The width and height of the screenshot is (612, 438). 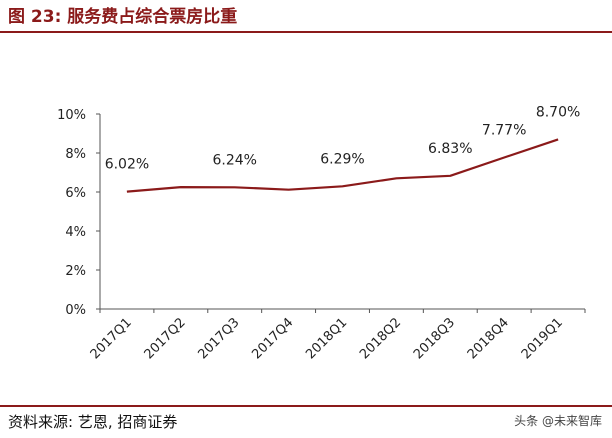 What do you see at coordinates (71, 115) in the screenshot?
I see `y-tick-label: 10%` at bounding box center [71, 115].